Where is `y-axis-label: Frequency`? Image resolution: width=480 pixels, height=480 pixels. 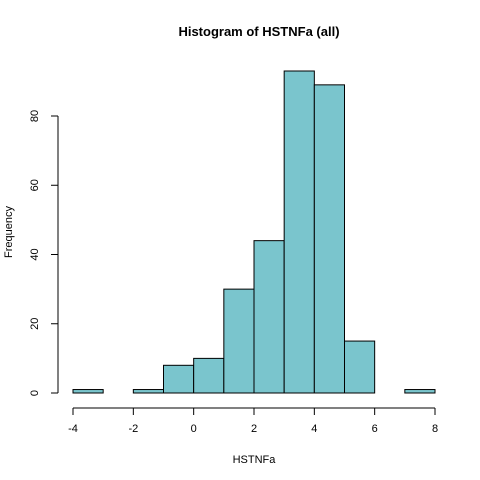 y-axis-label: Frequency is located at coordinates (9, 232).